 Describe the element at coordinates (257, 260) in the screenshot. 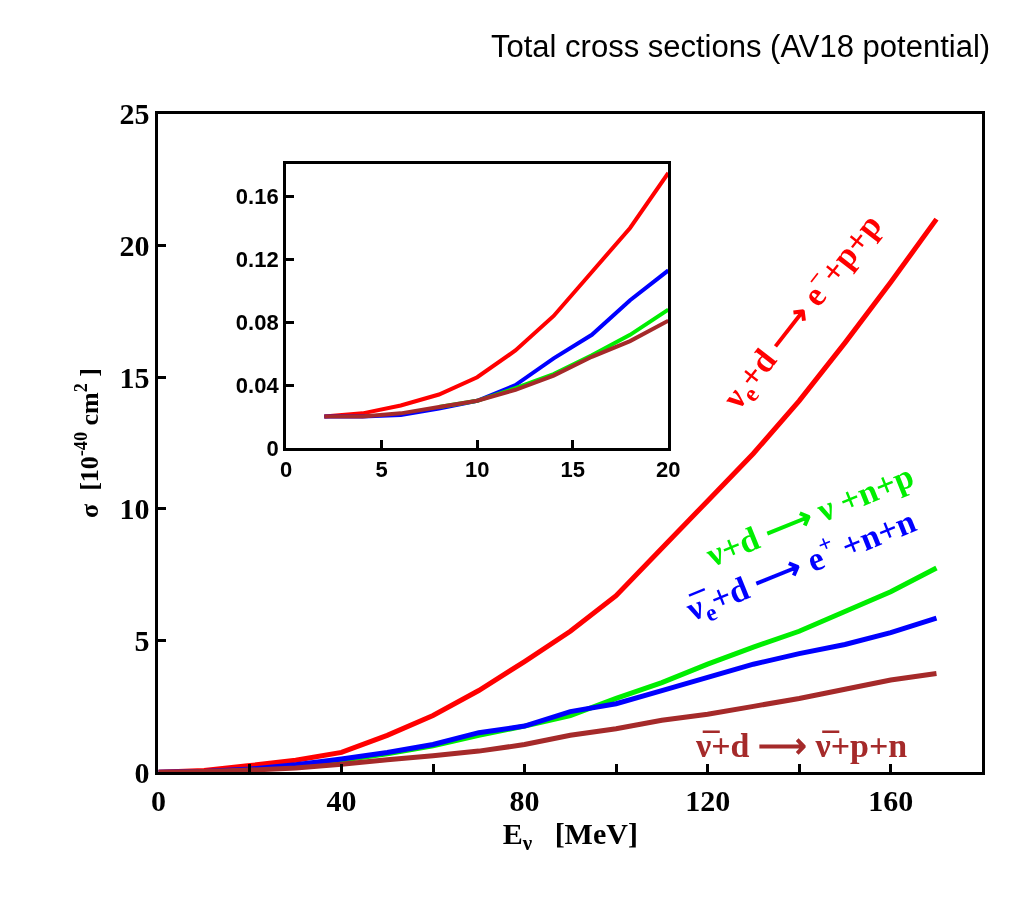

I see `y-tick-label: 0.12` at that location.